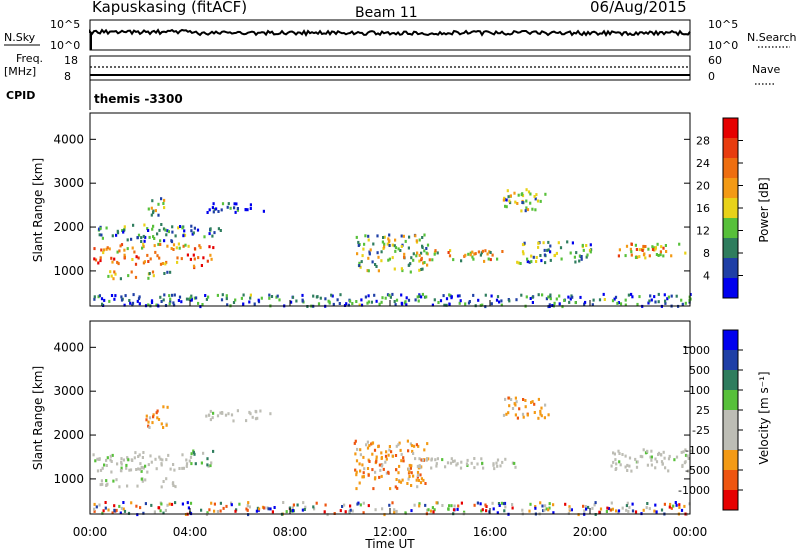  What do you see at coordinates (20, 37) in the screenshot?
I see `nsky-label: N.Sky` at bounding box center [20, 37].